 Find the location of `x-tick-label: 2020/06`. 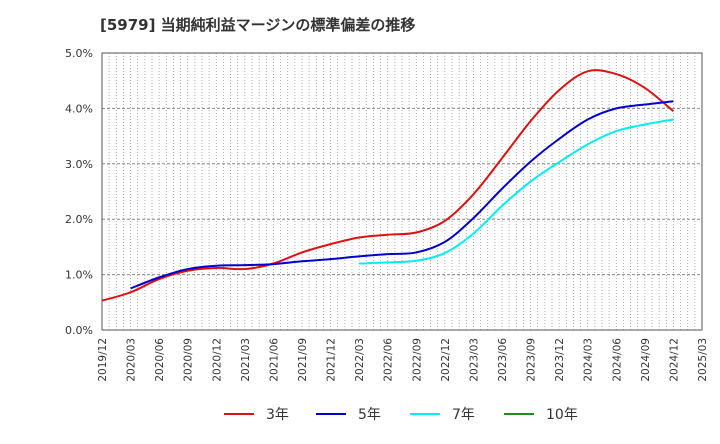

x-tick-label: 2020/06 is located at coordinates (160, 360).